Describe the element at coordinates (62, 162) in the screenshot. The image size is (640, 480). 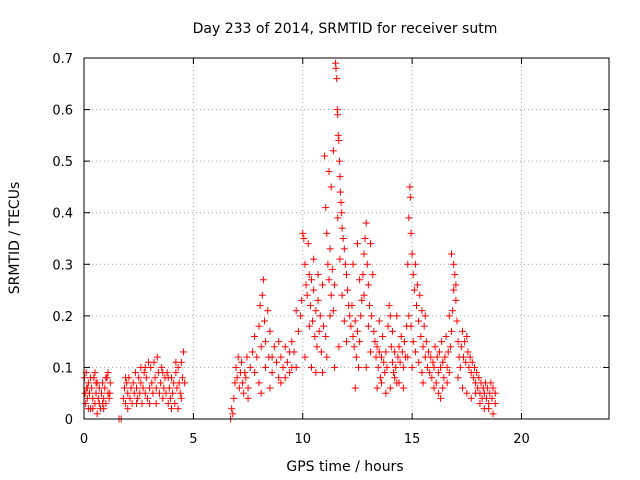
I see `y-tick-label: 0.5` at that location.